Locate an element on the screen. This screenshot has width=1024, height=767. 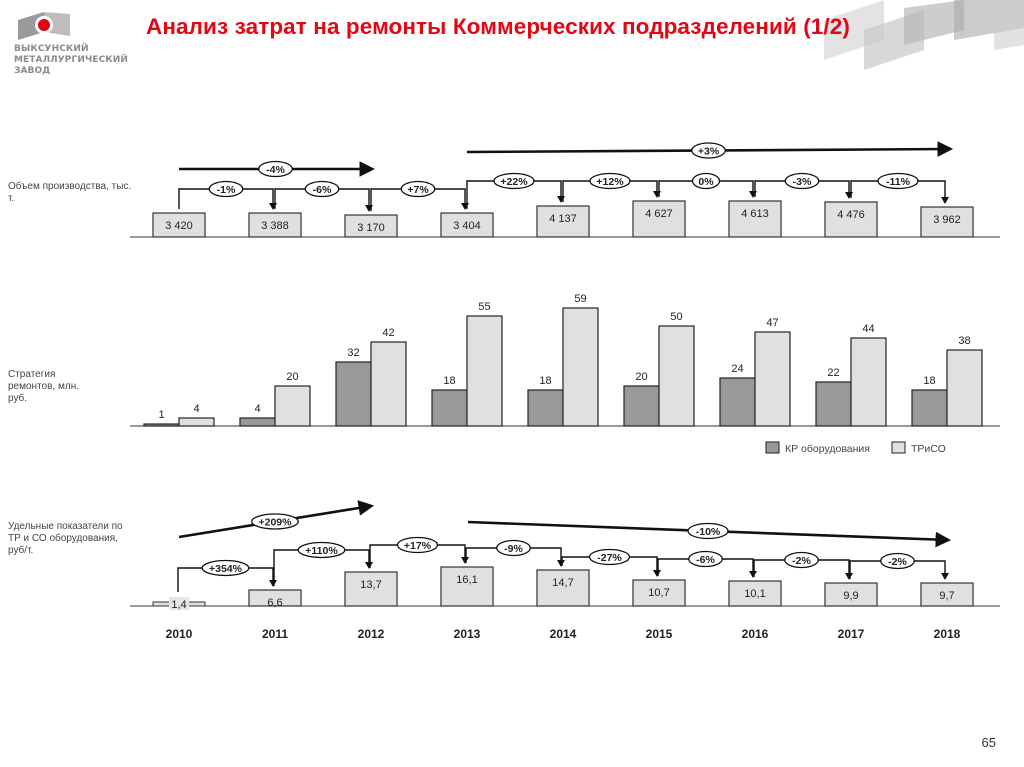
production-value-2015: 4 627 is located at coordinates (659, 214).